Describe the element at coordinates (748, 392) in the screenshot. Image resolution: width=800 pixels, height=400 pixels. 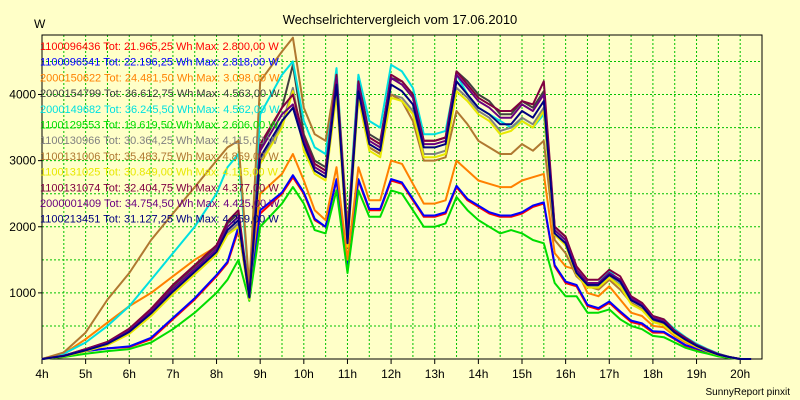
I see `footer-credit: SunnyReport pinxit` at that location.